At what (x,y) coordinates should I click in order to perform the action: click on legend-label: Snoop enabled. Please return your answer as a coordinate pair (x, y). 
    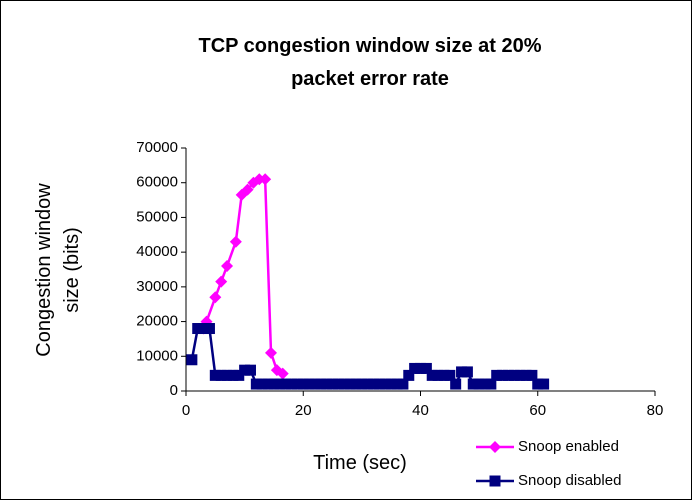
    Looking at the image, I should click on (568, 446).